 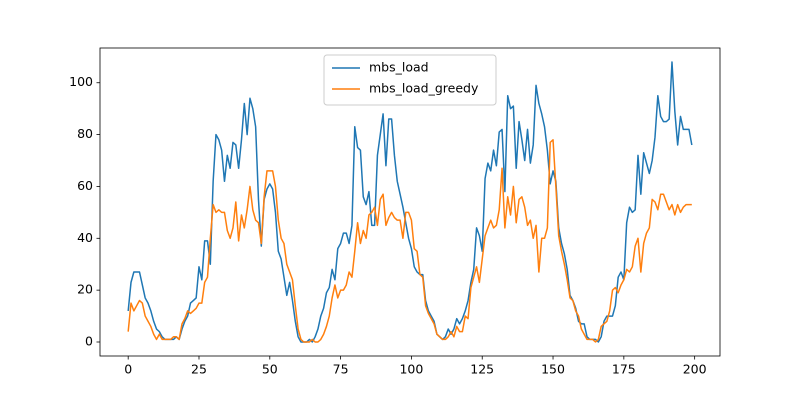 What do you see at coordinates (411, 369) in the screenshot?
I see `x-tick-label: 100` at bounding box center [411, 369].